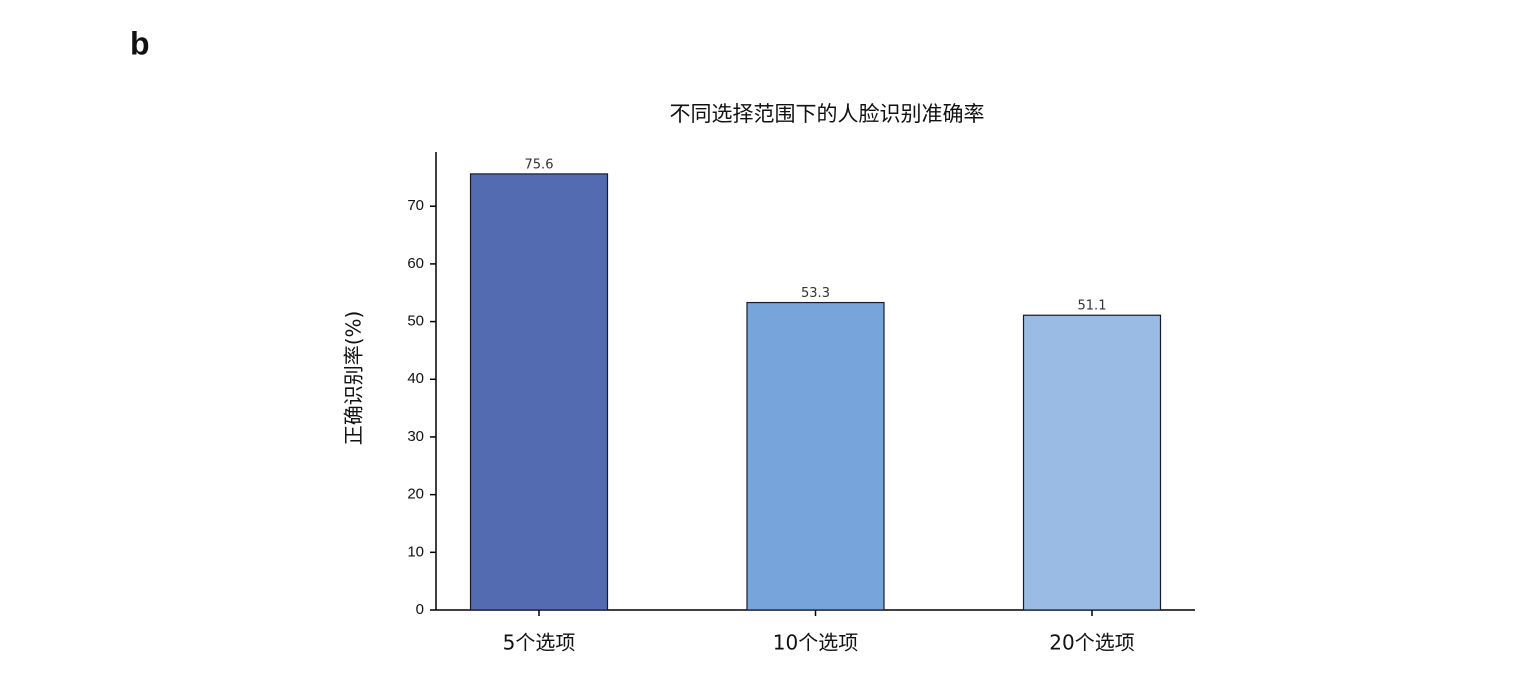 The image size is (1513, 683). I want to click on y-tick-label: 30, so click(415, 436).